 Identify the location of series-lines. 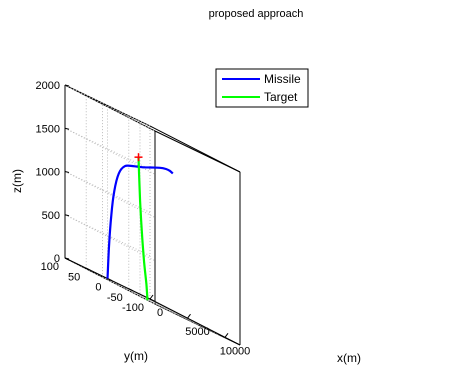
(140, 227).